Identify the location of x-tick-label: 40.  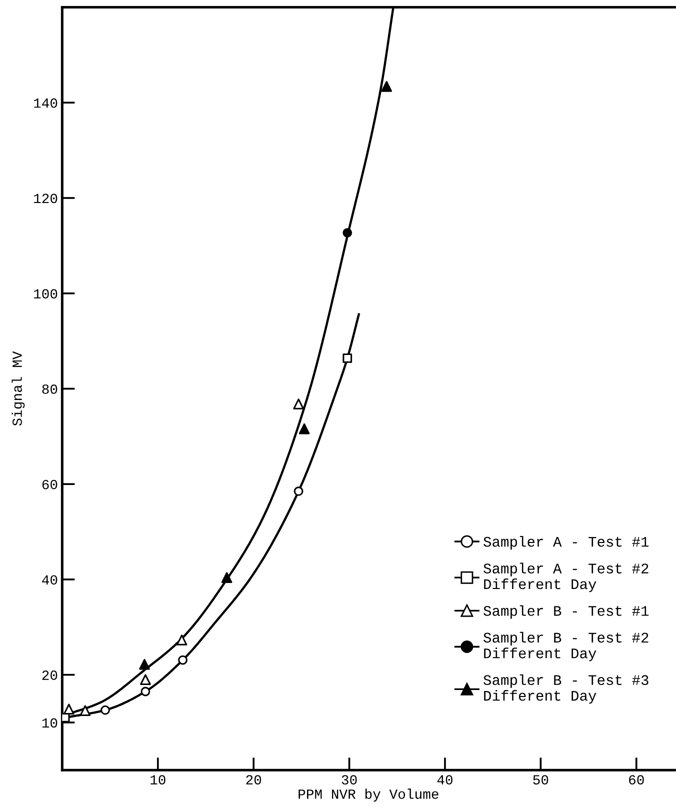
(444, 780).